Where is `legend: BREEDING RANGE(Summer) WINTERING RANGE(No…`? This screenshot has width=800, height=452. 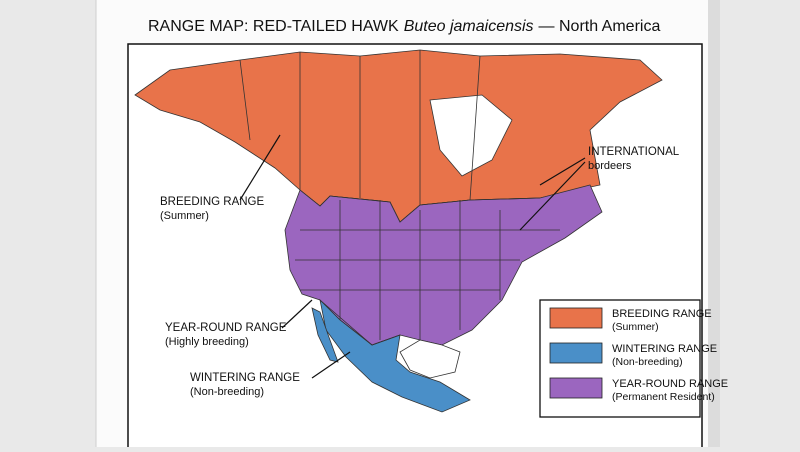 legend: BREEDING RANGE(Summer) WINTERING RANGE(No… is located at coordinates (633, 358).